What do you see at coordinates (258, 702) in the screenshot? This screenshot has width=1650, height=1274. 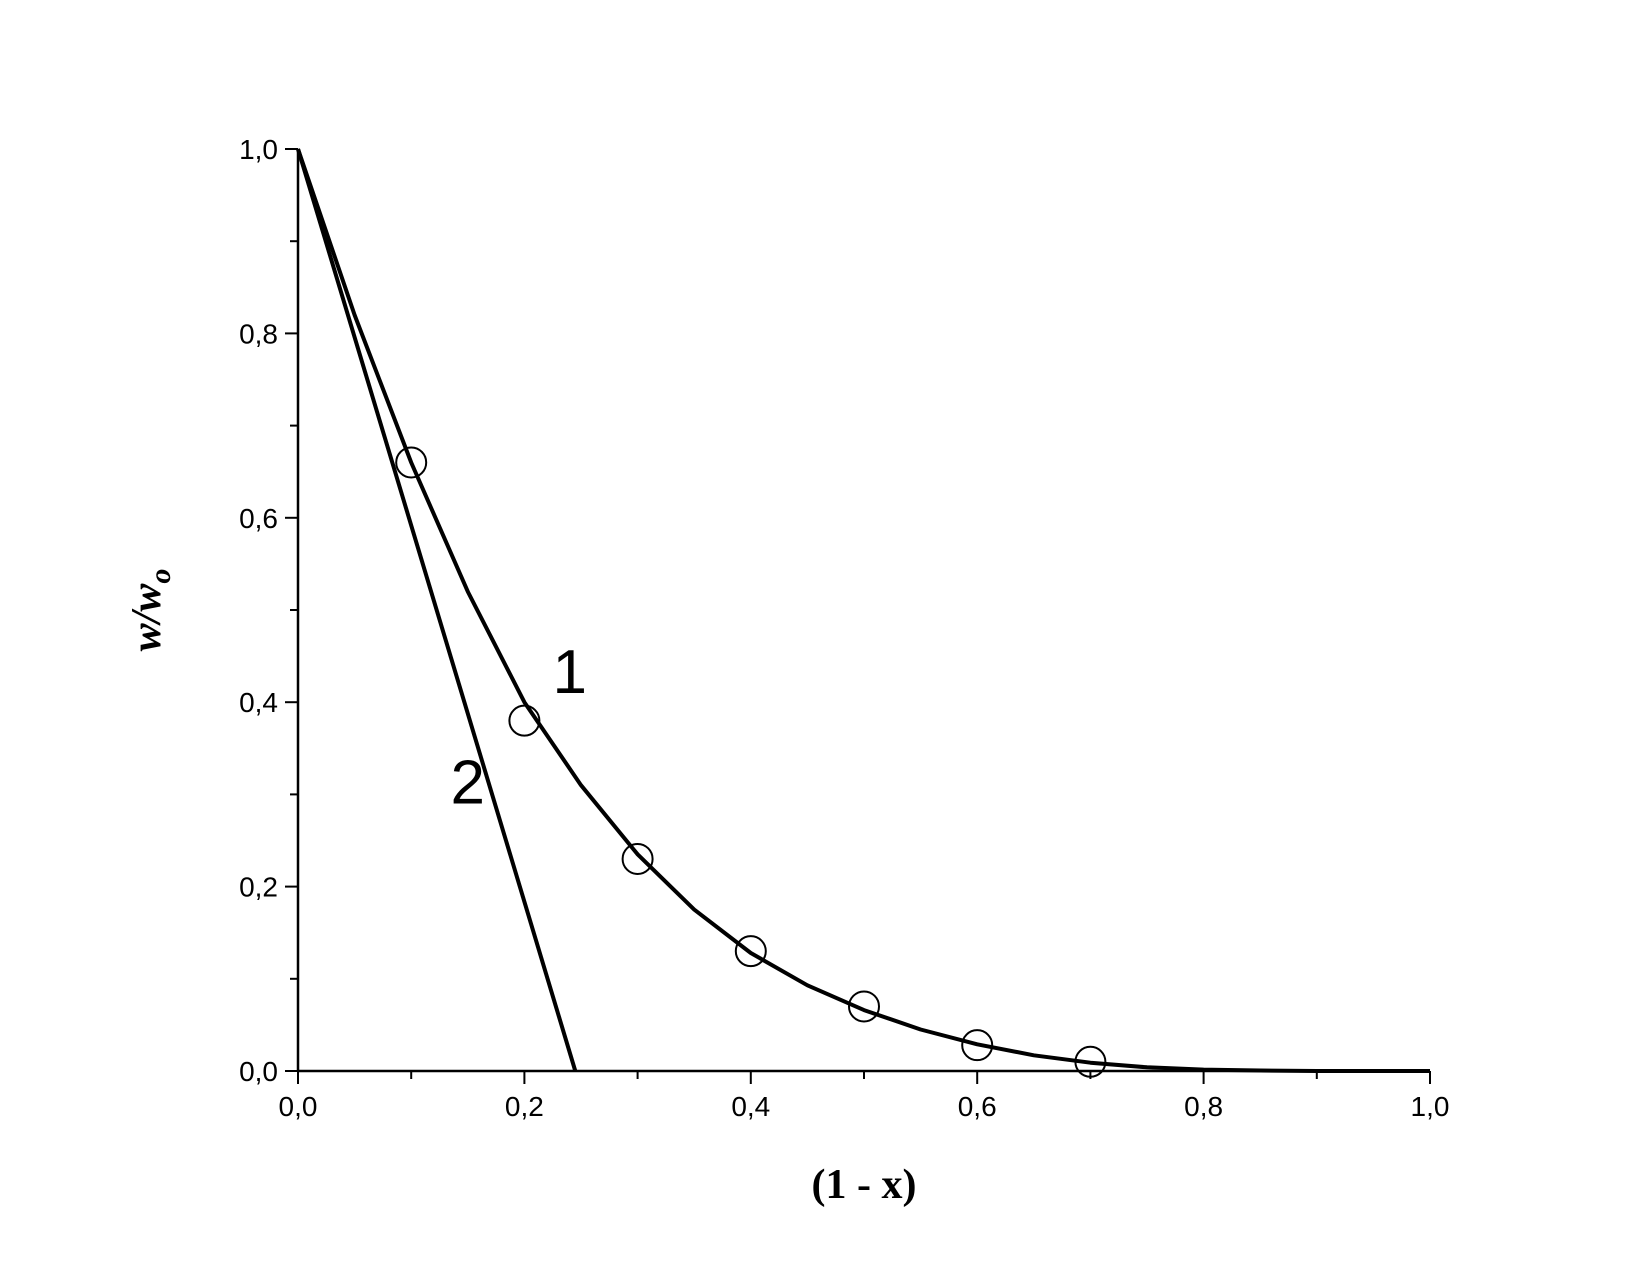 I see `y-tick-label: 0,4` at bounding box center [258, 702].